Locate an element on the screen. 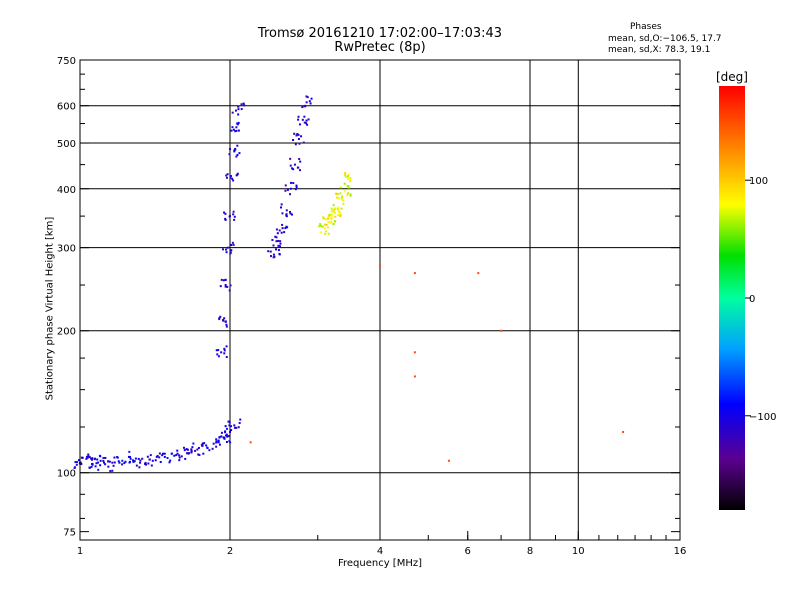 This screenshot has height=600, width=800. y-tick-label: 600 is located at coordinates (66, 107).